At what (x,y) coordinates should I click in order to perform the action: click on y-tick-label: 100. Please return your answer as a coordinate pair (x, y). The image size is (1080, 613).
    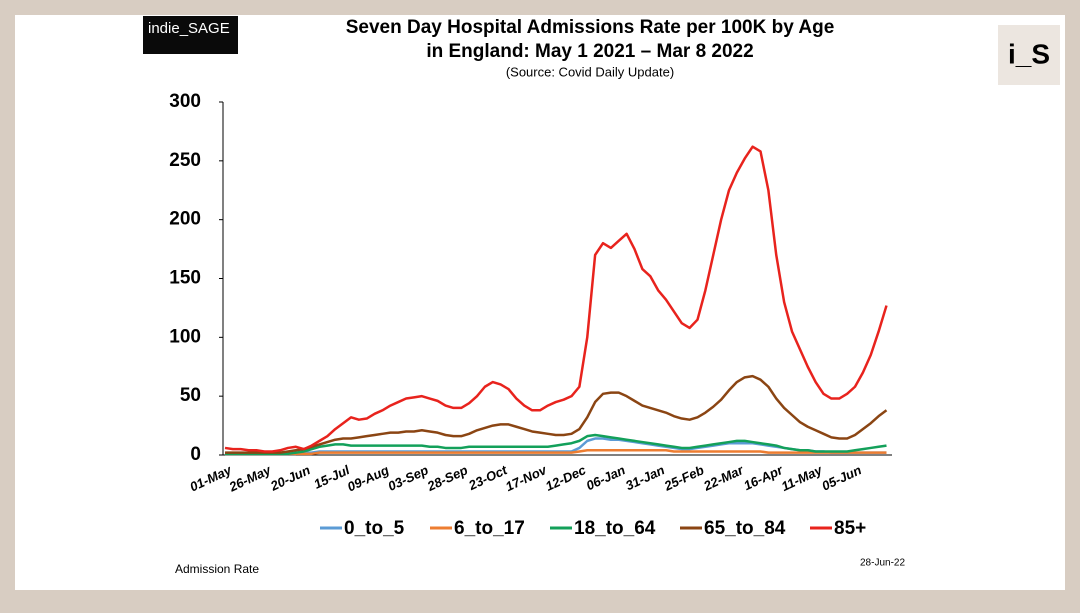
    Looking at the image, I should click on (185, 336).